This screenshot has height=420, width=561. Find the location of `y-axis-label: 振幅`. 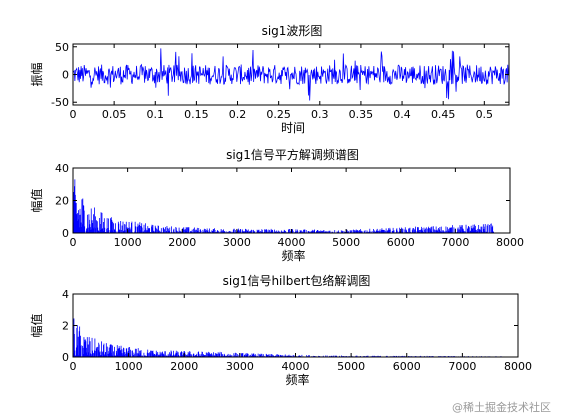

y-axis-label: 振幅 is located at coordinates (36, 74).